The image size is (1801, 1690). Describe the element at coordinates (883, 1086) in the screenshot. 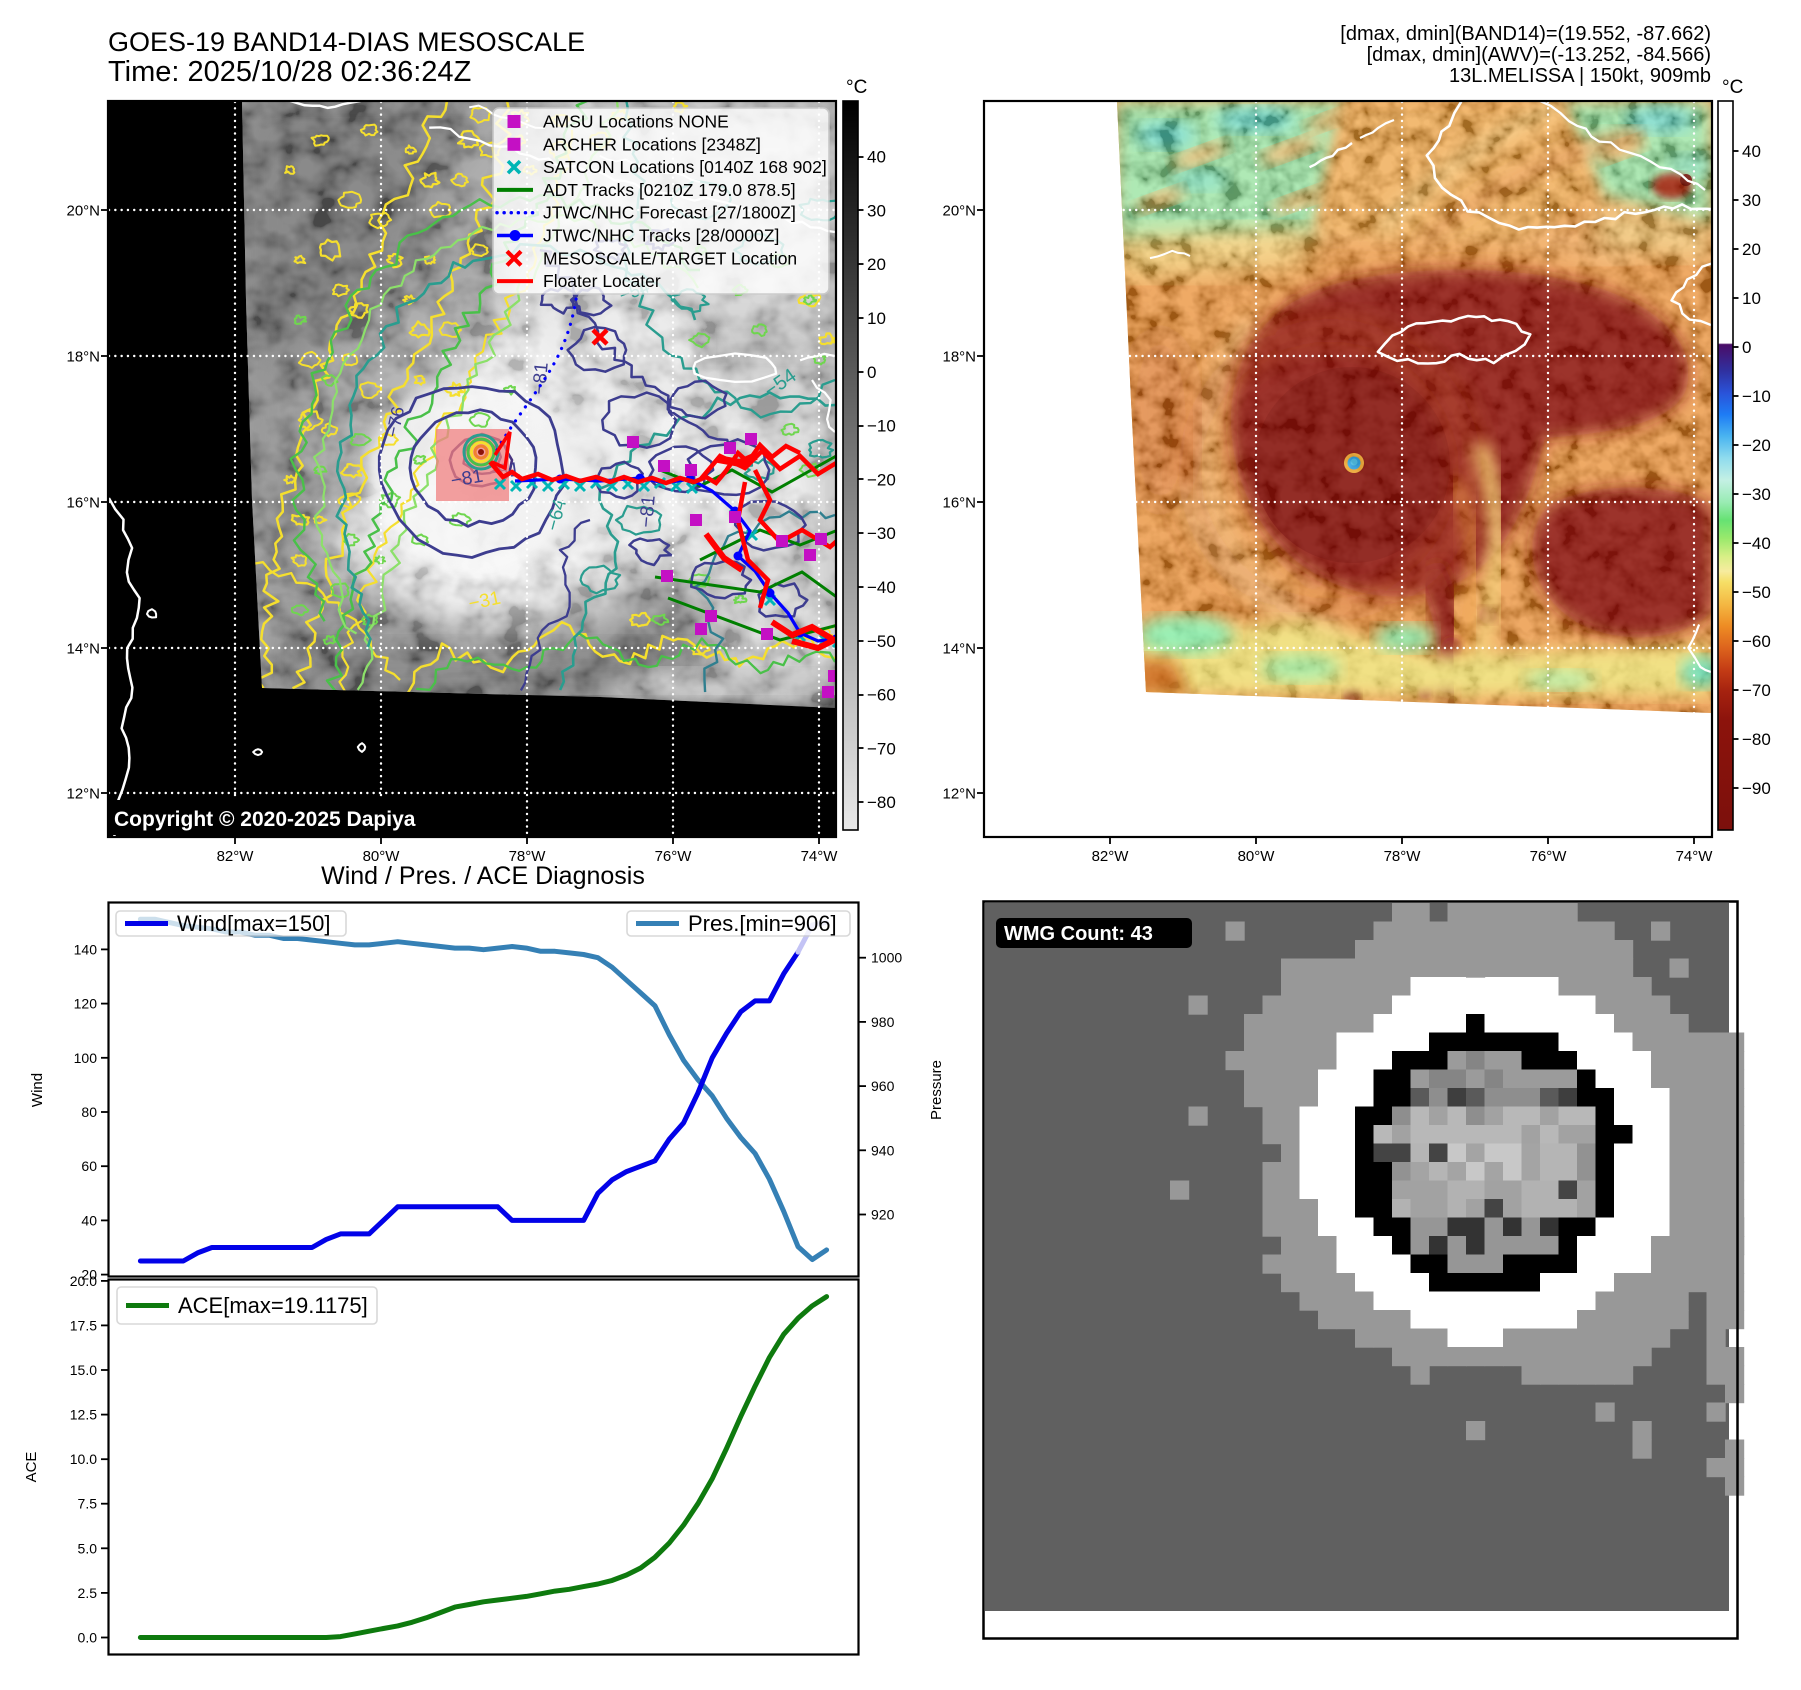

I see `svg-text: 960` at that location.